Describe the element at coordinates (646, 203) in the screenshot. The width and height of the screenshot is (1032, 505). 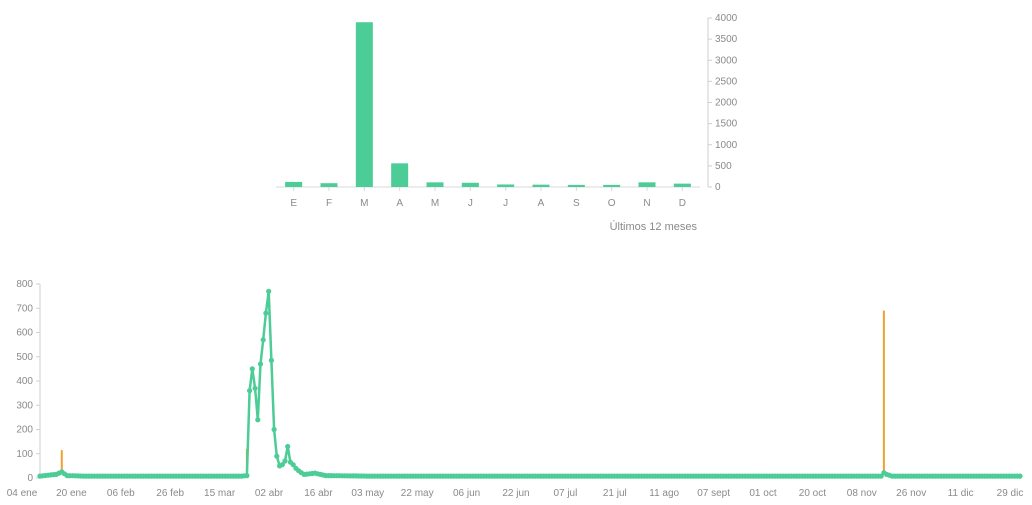
I see `bar-chart-x-tick-label: N` at that location.